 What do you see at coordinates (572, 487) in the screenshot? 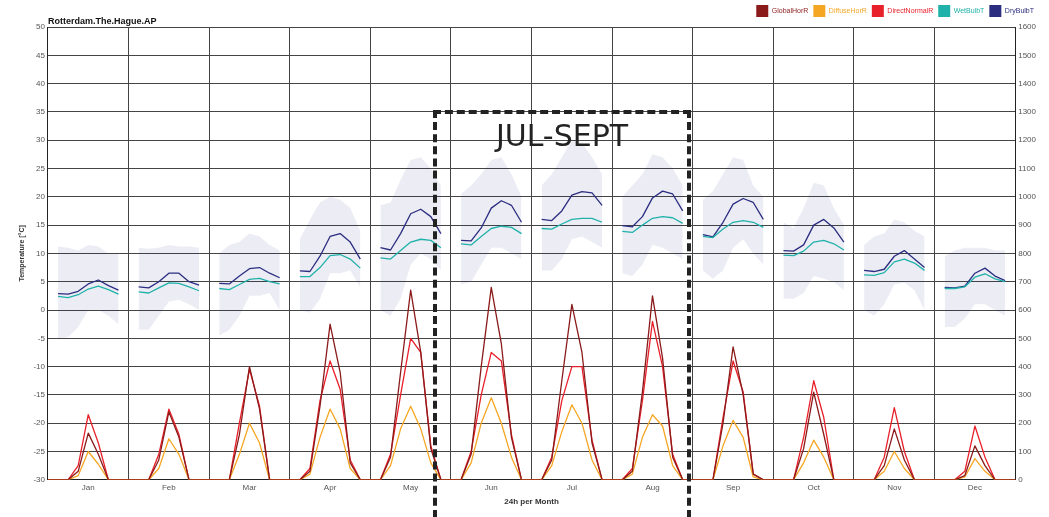
I see `x-tick-label: Jul` at bounding box center [572, 487].